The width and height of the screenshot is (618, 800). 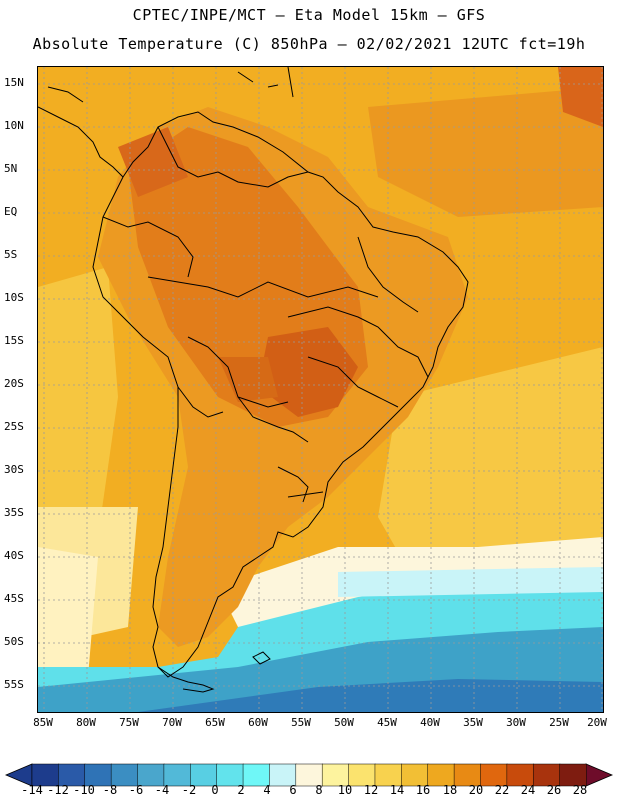 I want to click on map-title: CPTEC/INPE/MCT – Eta Model 15km – GFS, so click(x=309, y=15).